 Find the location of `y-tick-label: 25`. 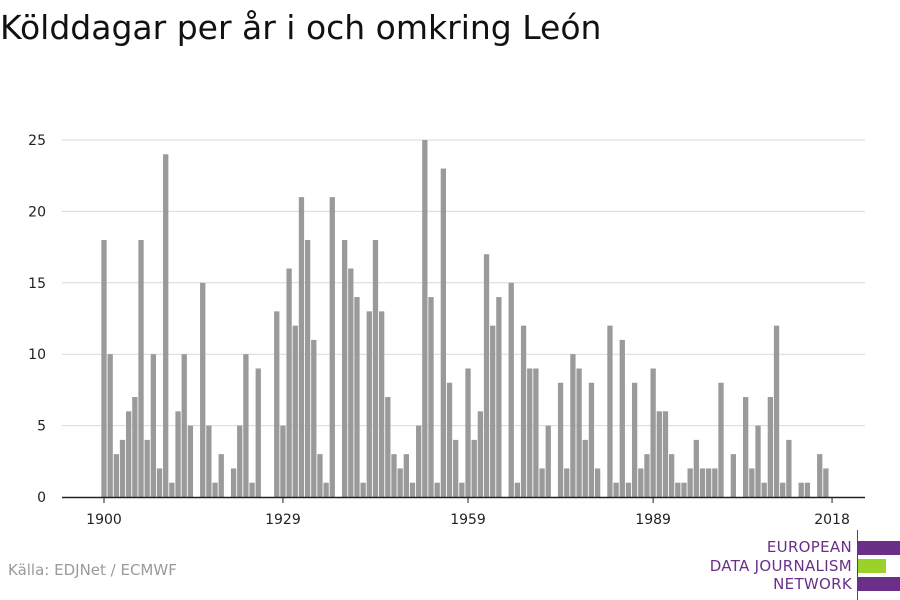

y-tick-label: 25 is located at coordinates (37, 141).